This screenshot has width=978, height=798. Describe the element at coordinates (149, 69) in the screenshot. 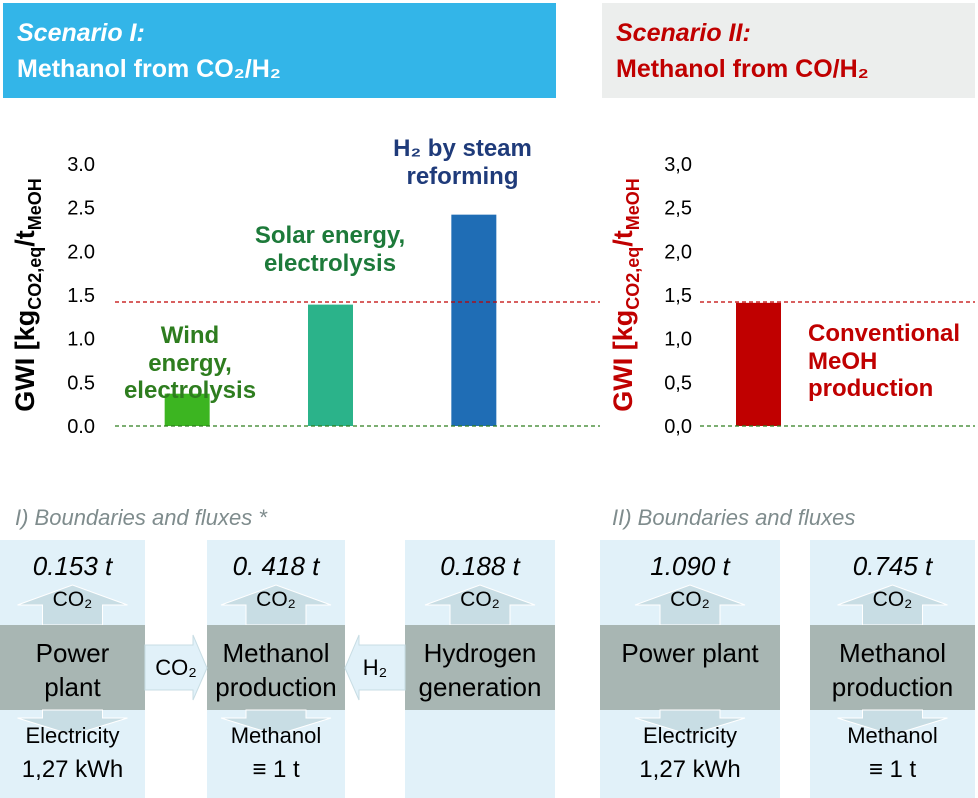

I see `scenario-subtitle: Methanol from CO₂/H₂` at that location.